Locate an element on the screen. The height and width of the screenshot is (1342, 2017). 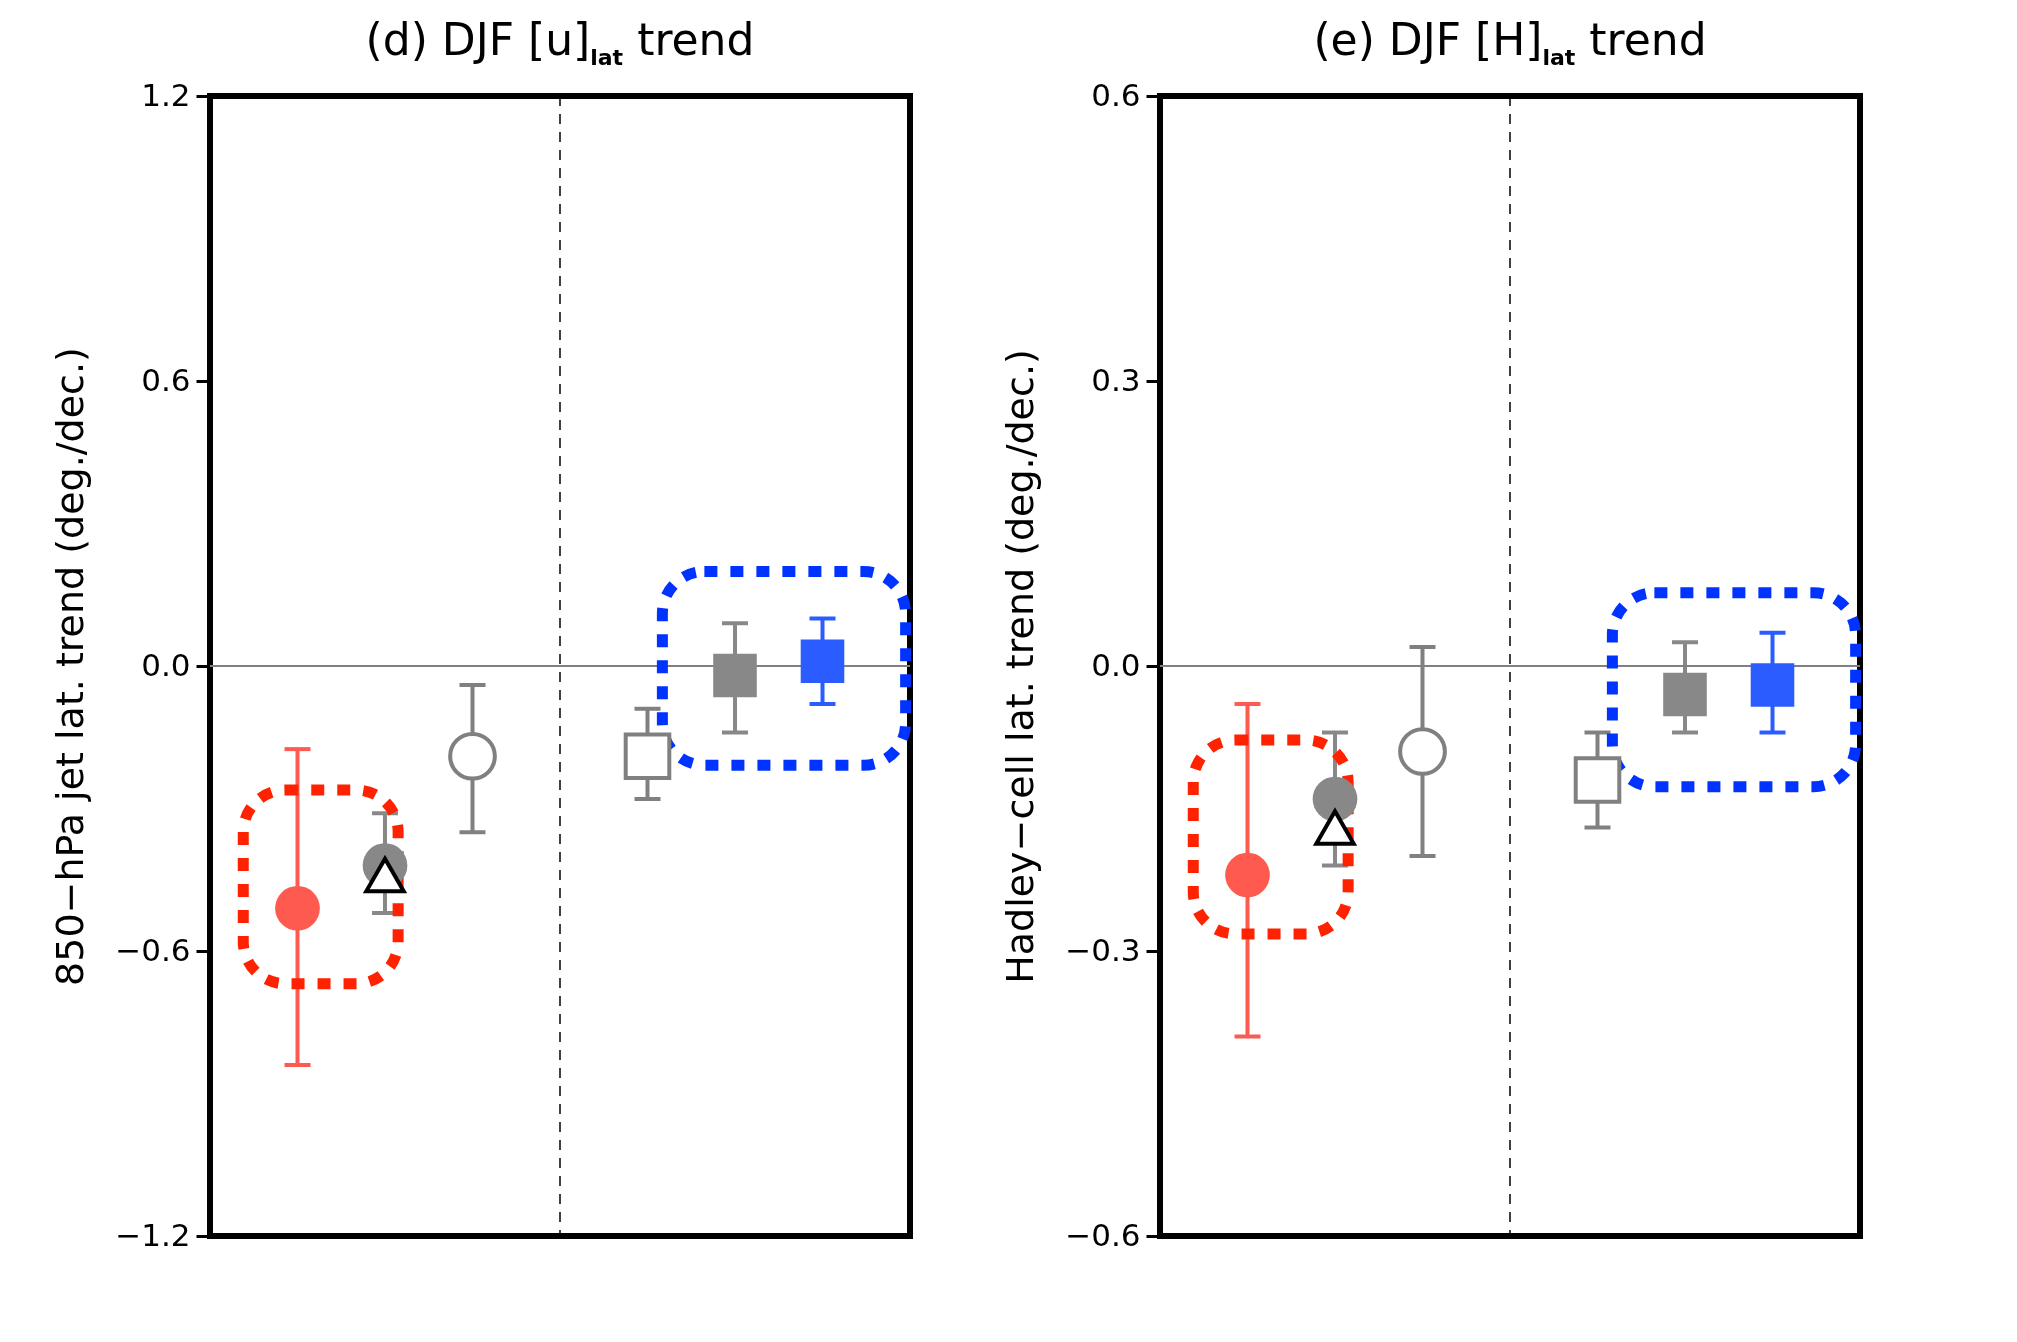
y-tick-label: −1.2 is located at coordinates (153, 1234).